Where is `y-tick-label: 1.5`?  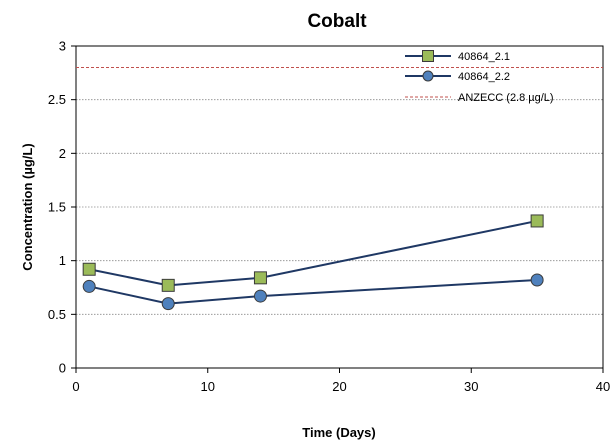 y-tick-label: 1.5 is located at coordinates (57, 207).